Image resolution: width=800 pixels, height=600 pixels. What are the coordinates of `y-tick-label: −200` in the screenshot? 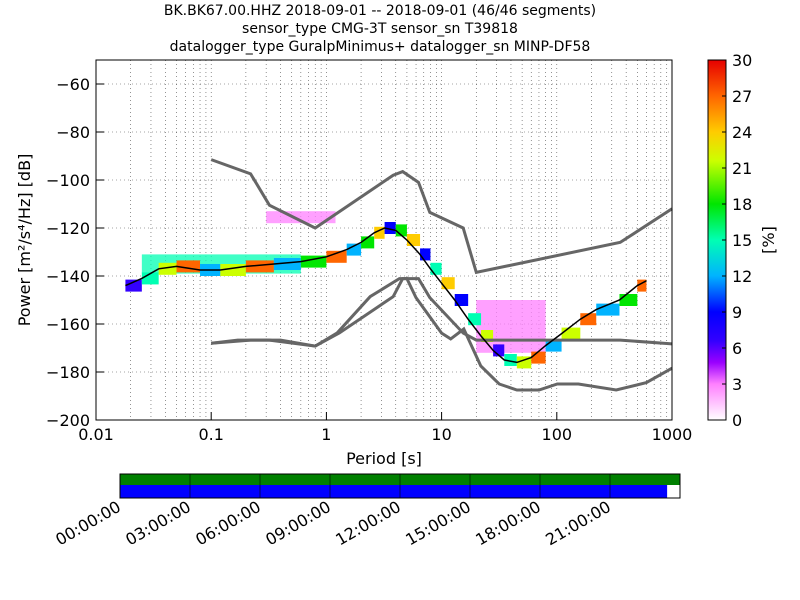 It's located at (68, 420).